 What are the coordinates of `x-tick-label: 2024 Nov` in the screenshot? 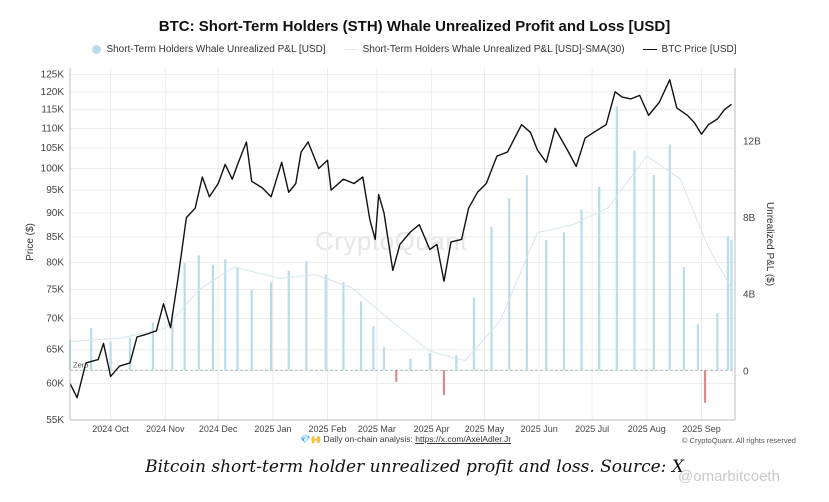 It's located at (165, 429).